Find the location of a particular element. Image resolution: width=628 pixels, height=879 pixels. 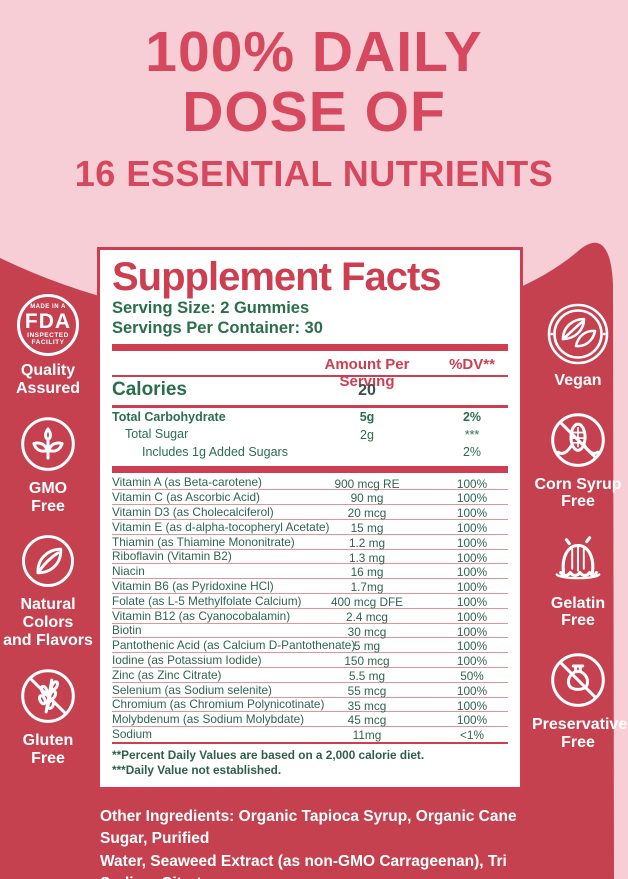

badge-label: GMO Free is located at coordinates (48, 497).